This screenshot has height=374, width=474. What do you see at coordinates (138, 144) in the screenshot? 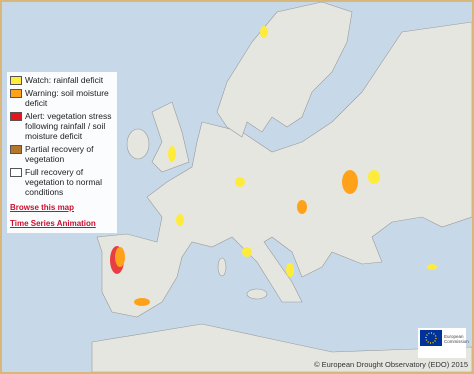
I see `ireland` at bounding box center [138, 144].